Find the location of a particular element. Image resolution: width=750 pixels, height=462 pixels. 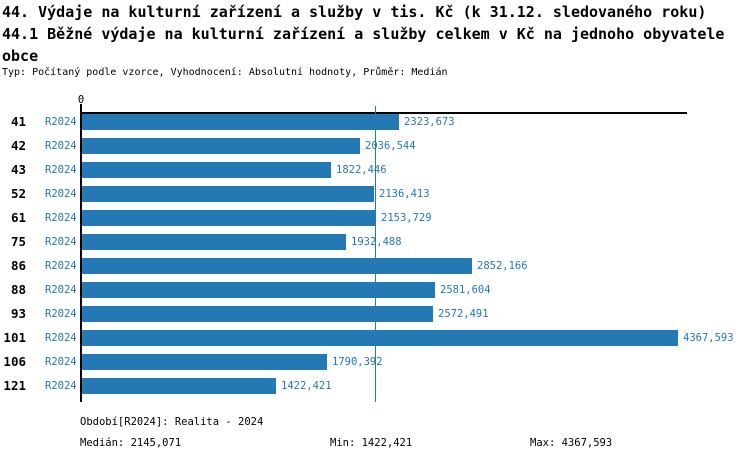

bar-value-label: 2852,166 is located at coordinates (502, 266).